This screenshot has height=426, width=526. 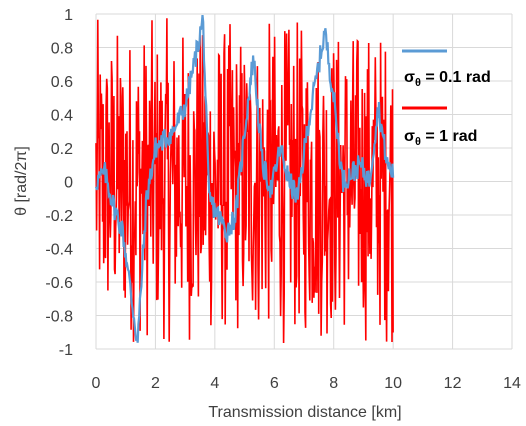 I want to click on y-tick-label: 0, so click(x=68, y=183).